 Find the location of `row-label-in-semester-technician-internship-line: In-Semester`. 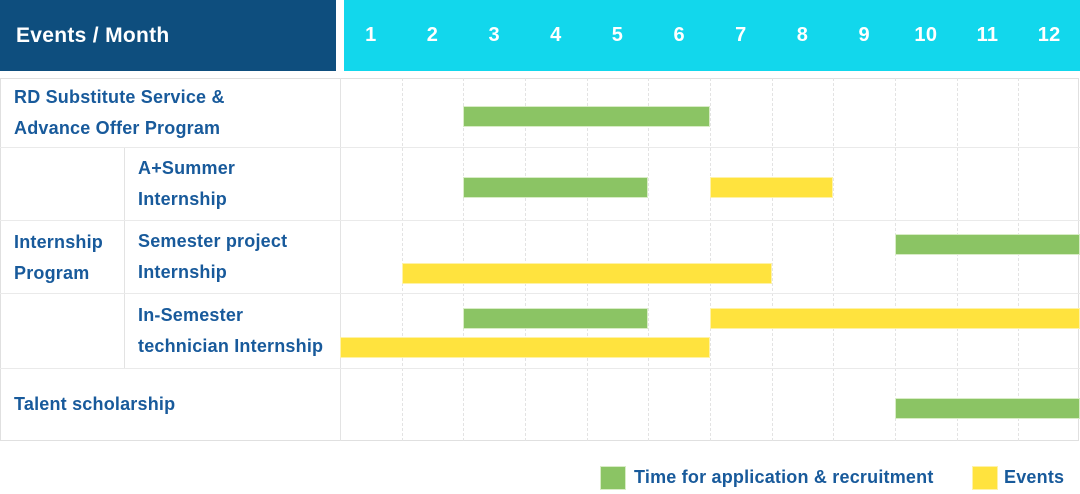

row-label-in-semester-technician-internship-line: In-Semester is located at coordinates (191, 314).